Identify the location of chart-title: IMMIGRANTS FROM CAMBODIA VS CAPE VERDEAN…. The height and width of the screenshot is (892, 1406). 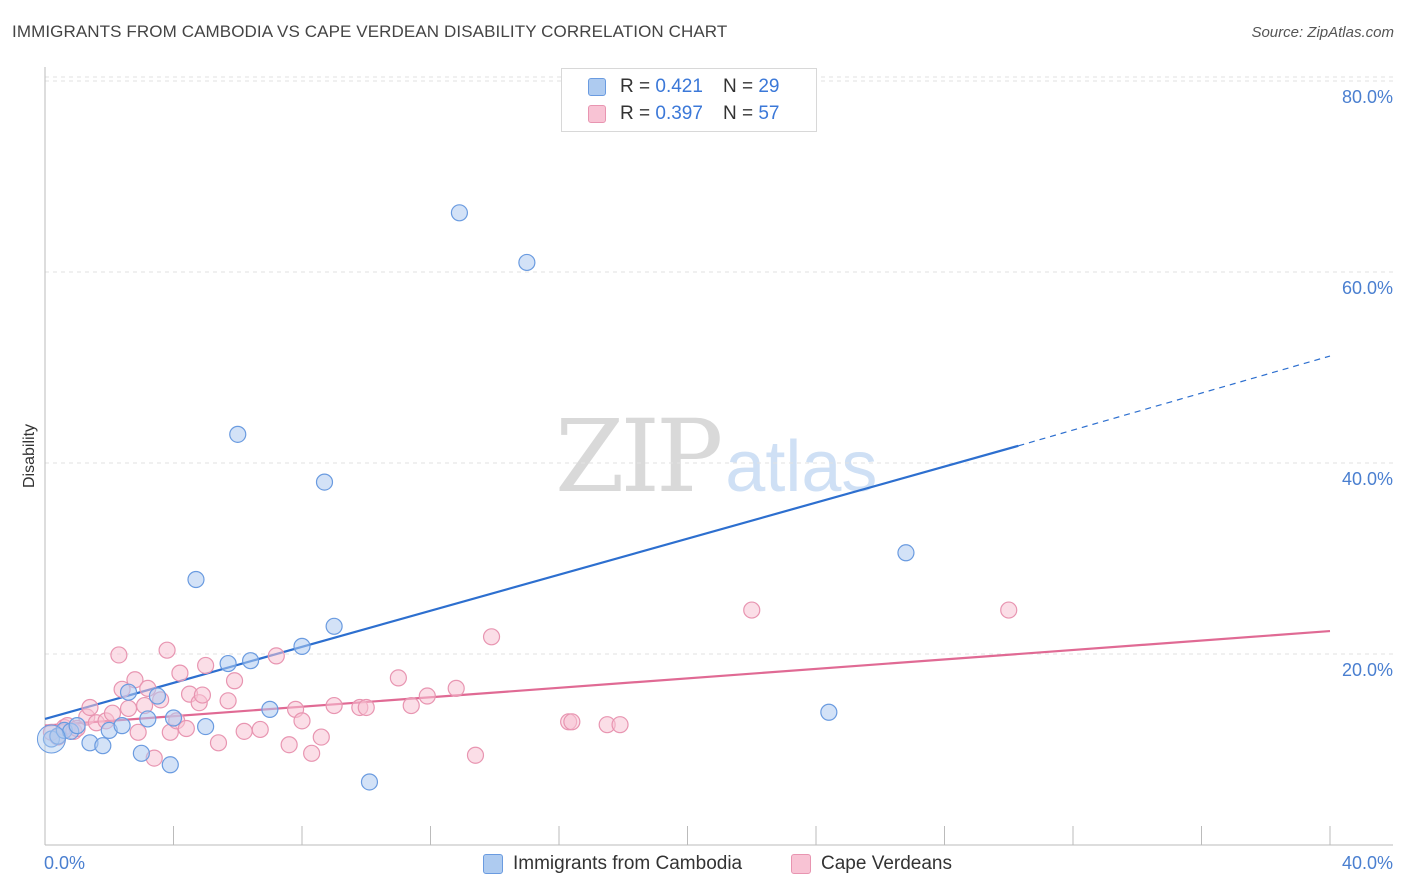
(370, 31).